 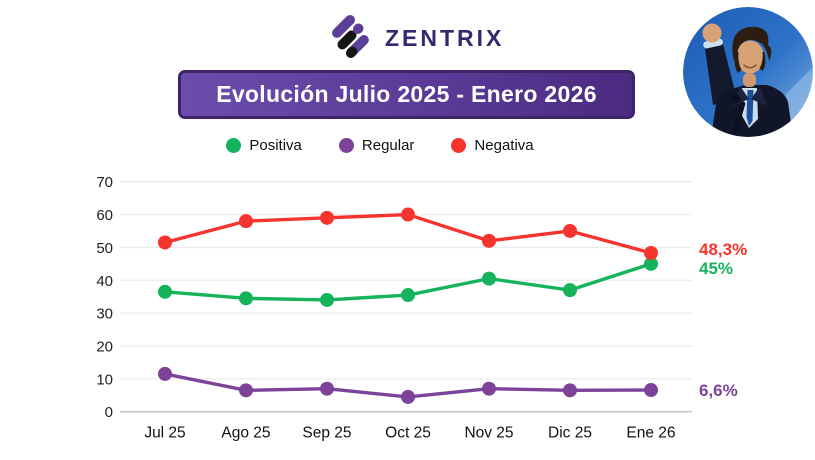 What do you see at coordinates (109, 412) in the screenshot?
I see `y-tick-label: 0` at bounding box center [109, 412].